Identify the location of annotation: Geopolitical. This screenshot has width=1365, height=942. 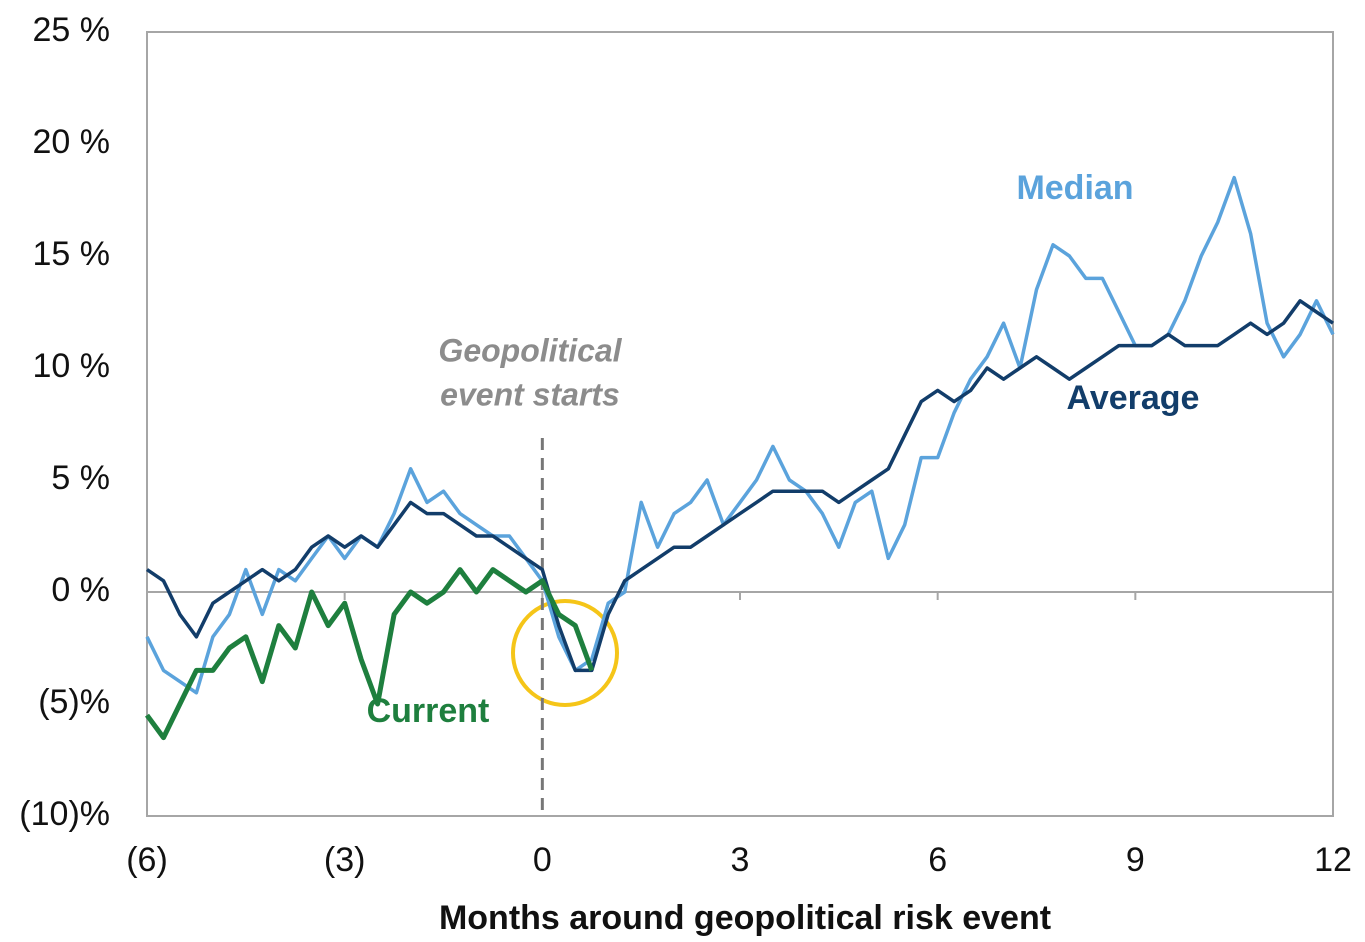
(530, 350).